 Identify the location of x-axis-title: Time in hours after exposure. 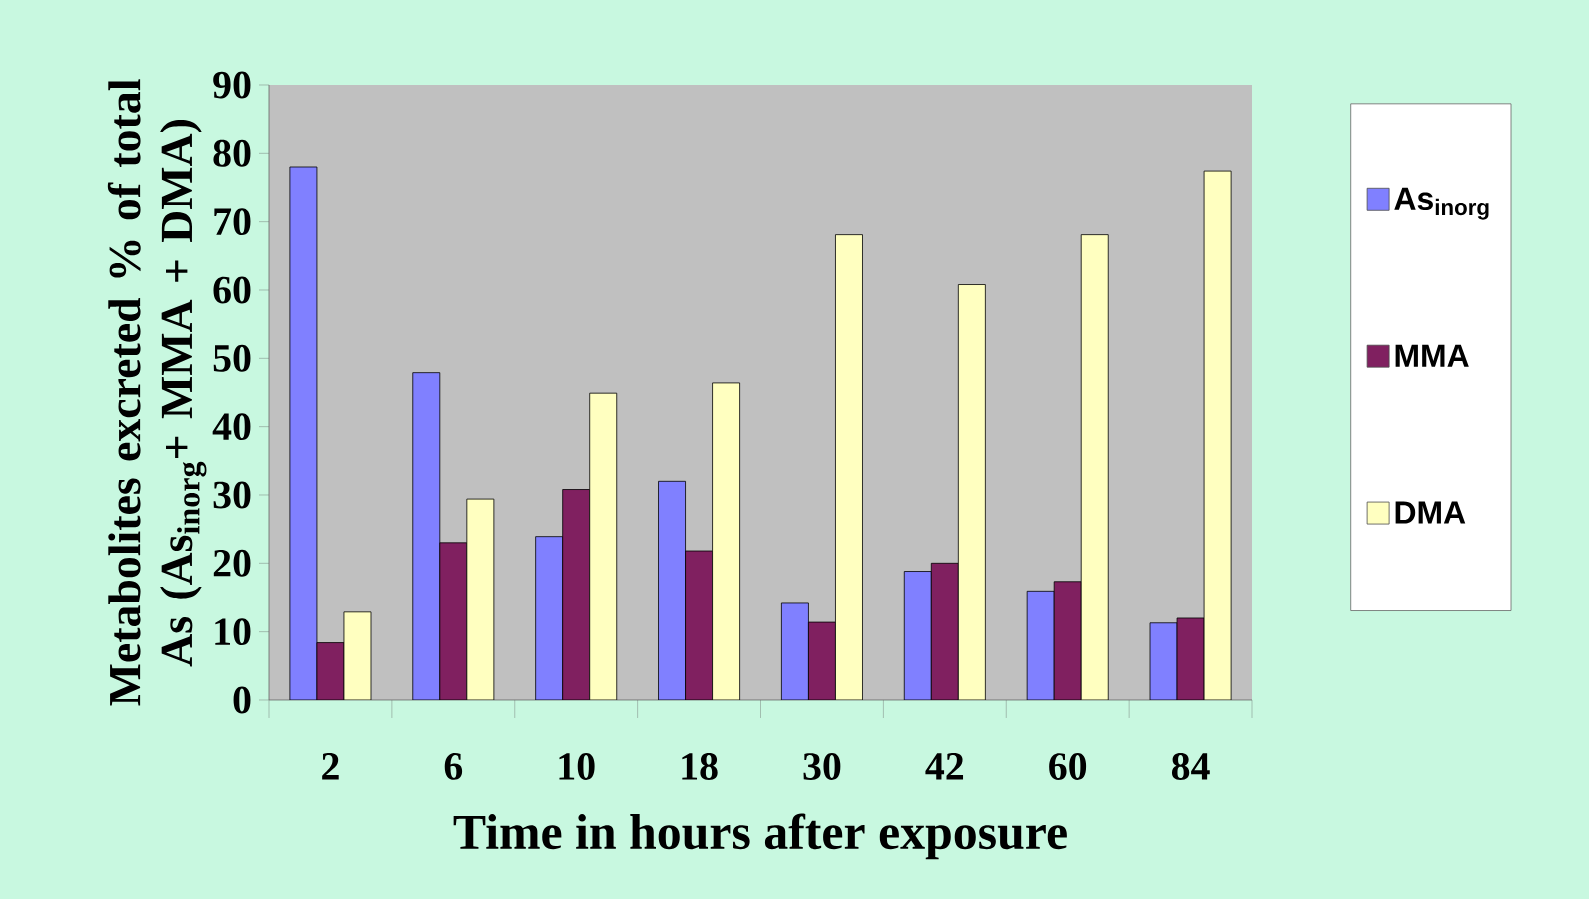
(760, 836).